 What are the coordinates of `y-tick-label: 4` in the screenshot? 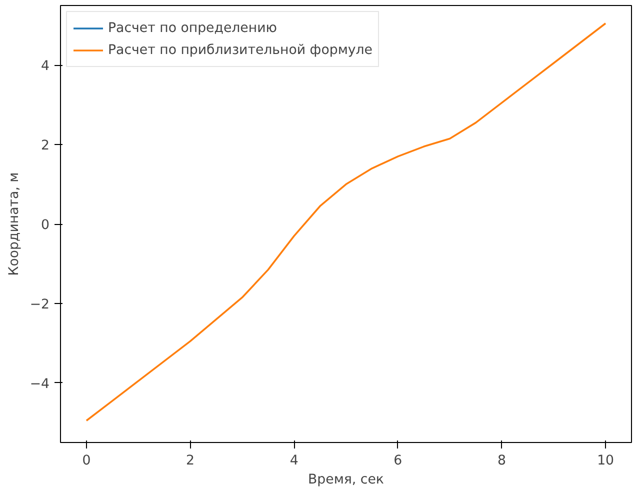 It's located at (45, 66).